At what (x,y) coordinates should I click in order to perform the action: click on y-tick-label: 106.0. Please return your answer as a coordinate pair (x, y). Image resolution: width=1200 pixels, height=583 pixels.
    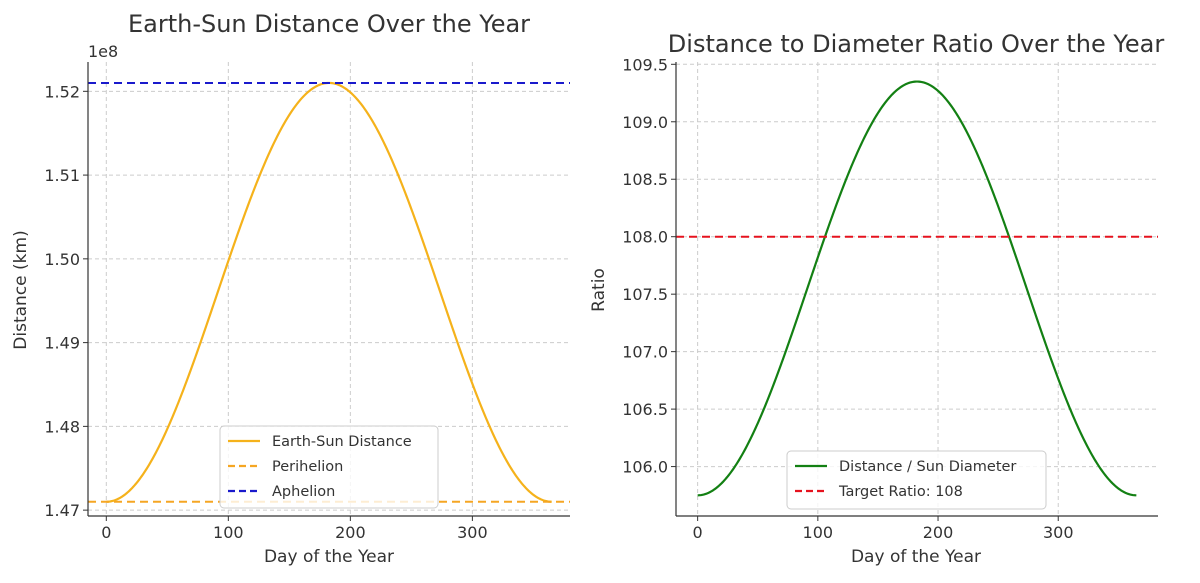
    Looking at the image, I should click on (645, 467).